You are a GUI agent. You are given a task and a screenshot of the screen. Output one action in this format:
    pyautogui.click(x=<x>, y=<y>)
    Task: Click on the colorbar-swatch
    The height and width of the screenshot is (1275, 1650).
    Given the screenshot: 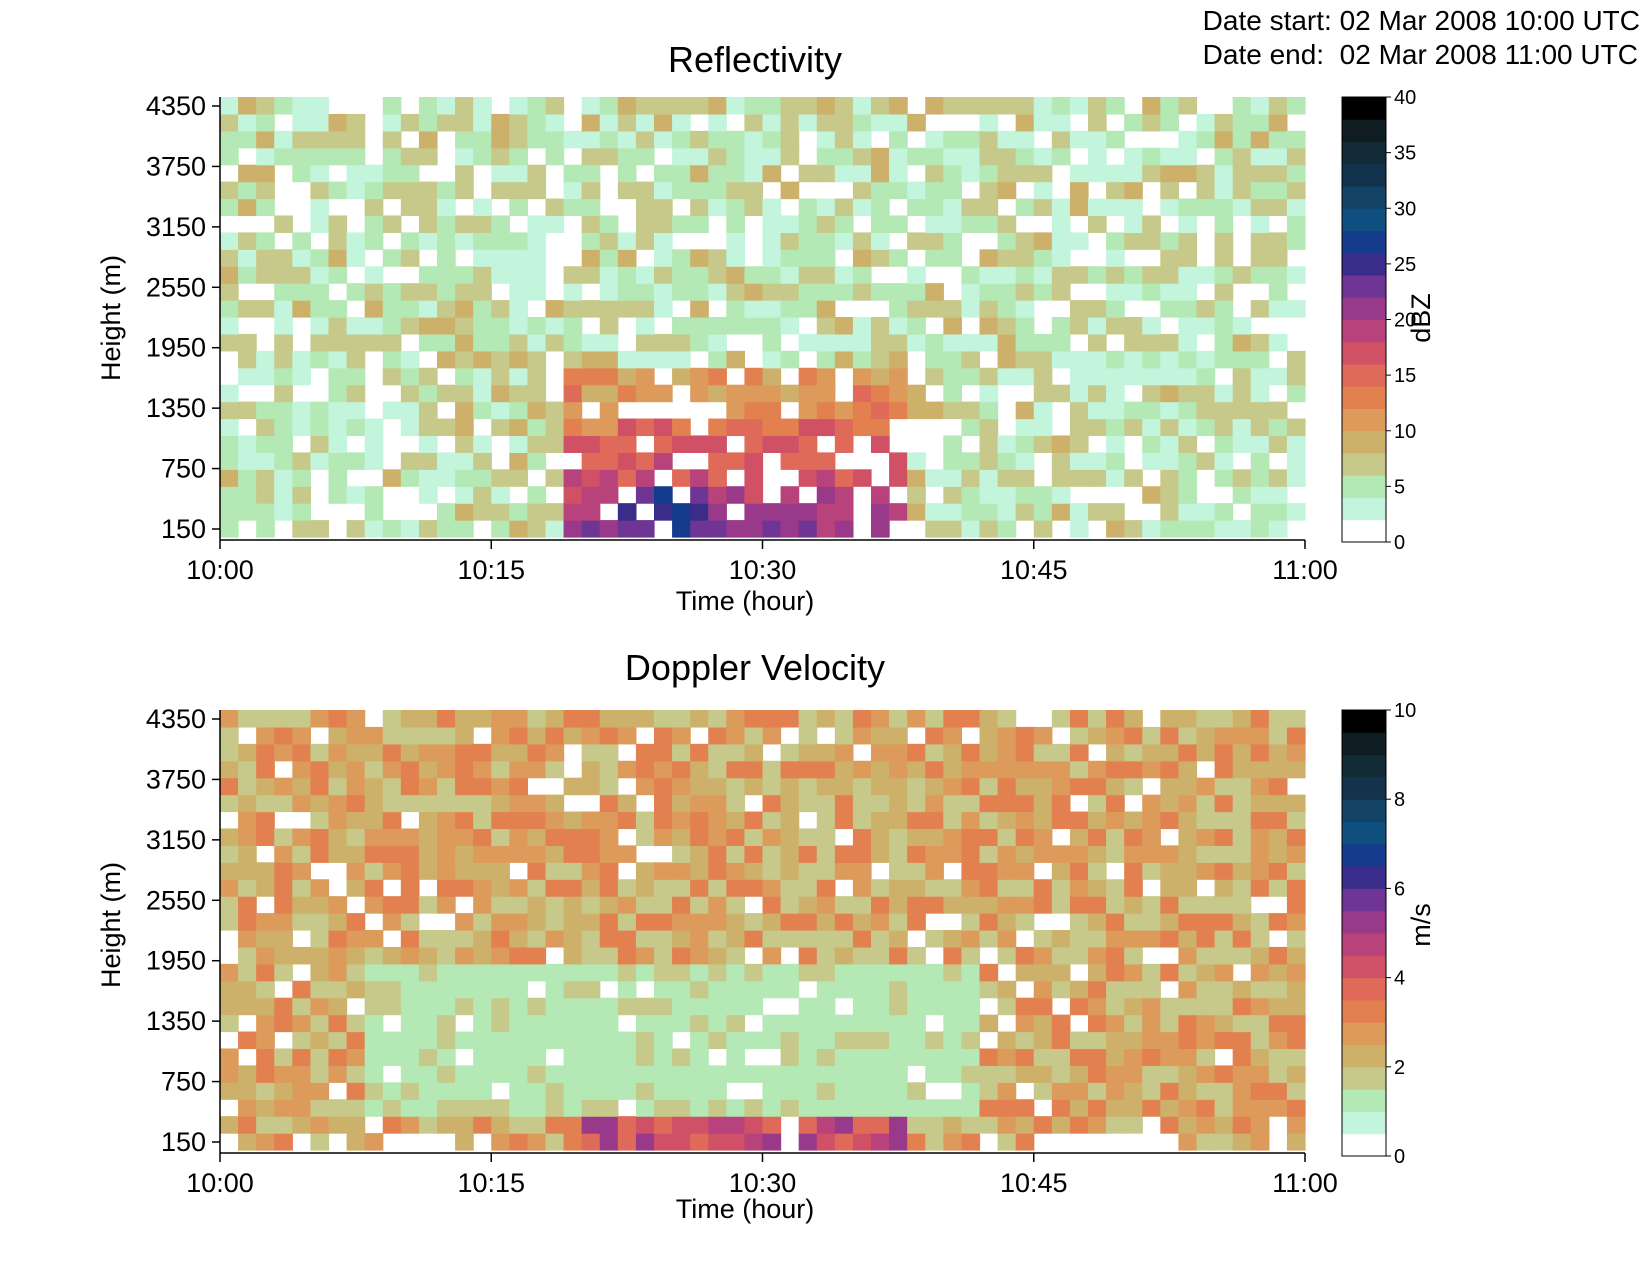 What is the action you would take?
    pyautogui.click(x=1364, y=531)
    